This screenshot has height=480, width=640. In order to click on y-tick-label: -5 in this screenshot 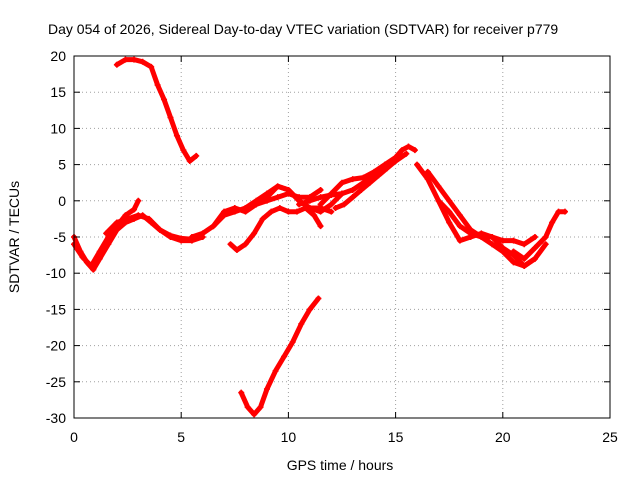, I will do `click(60, 237)`.